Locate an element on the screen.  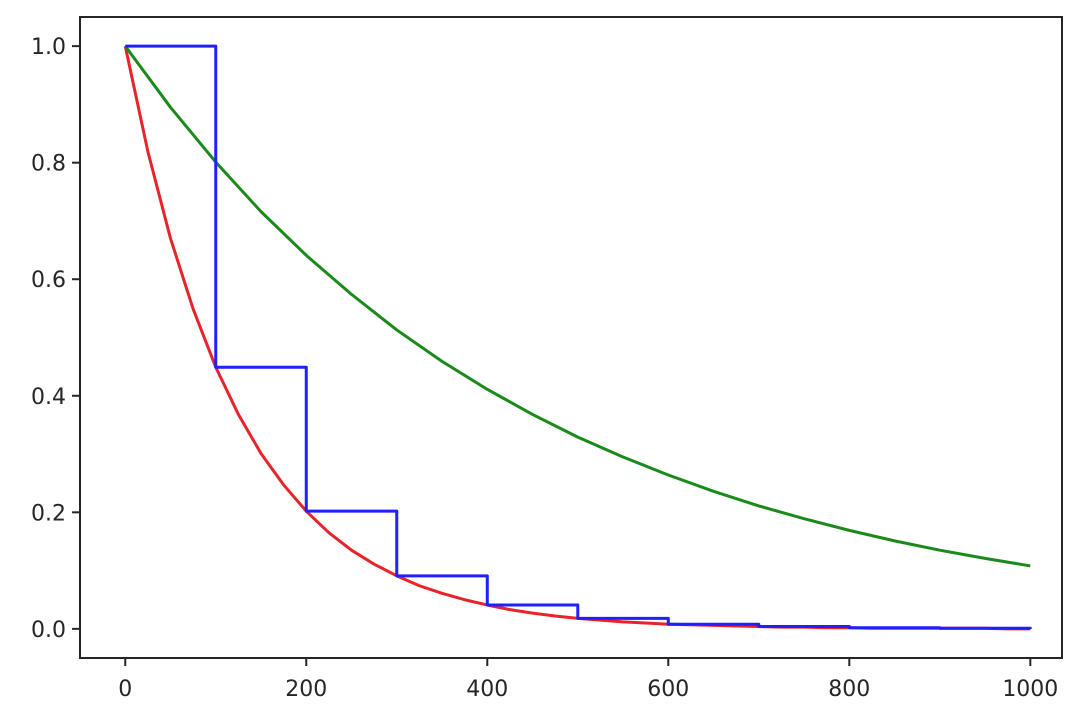
x-tick-label: 600 is located at coordinates (668, 689).